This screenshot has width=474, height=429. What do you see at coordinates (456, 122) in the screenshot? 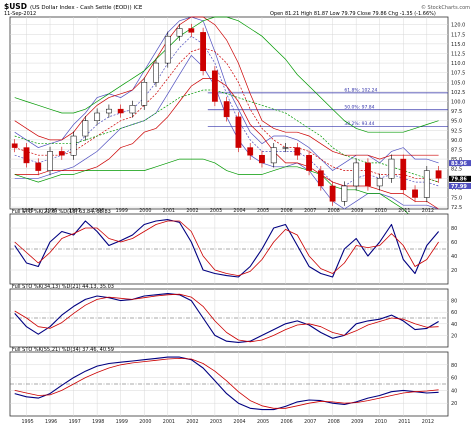
I see `y-tick-label: 95.0` at bounding box center [456, 122].